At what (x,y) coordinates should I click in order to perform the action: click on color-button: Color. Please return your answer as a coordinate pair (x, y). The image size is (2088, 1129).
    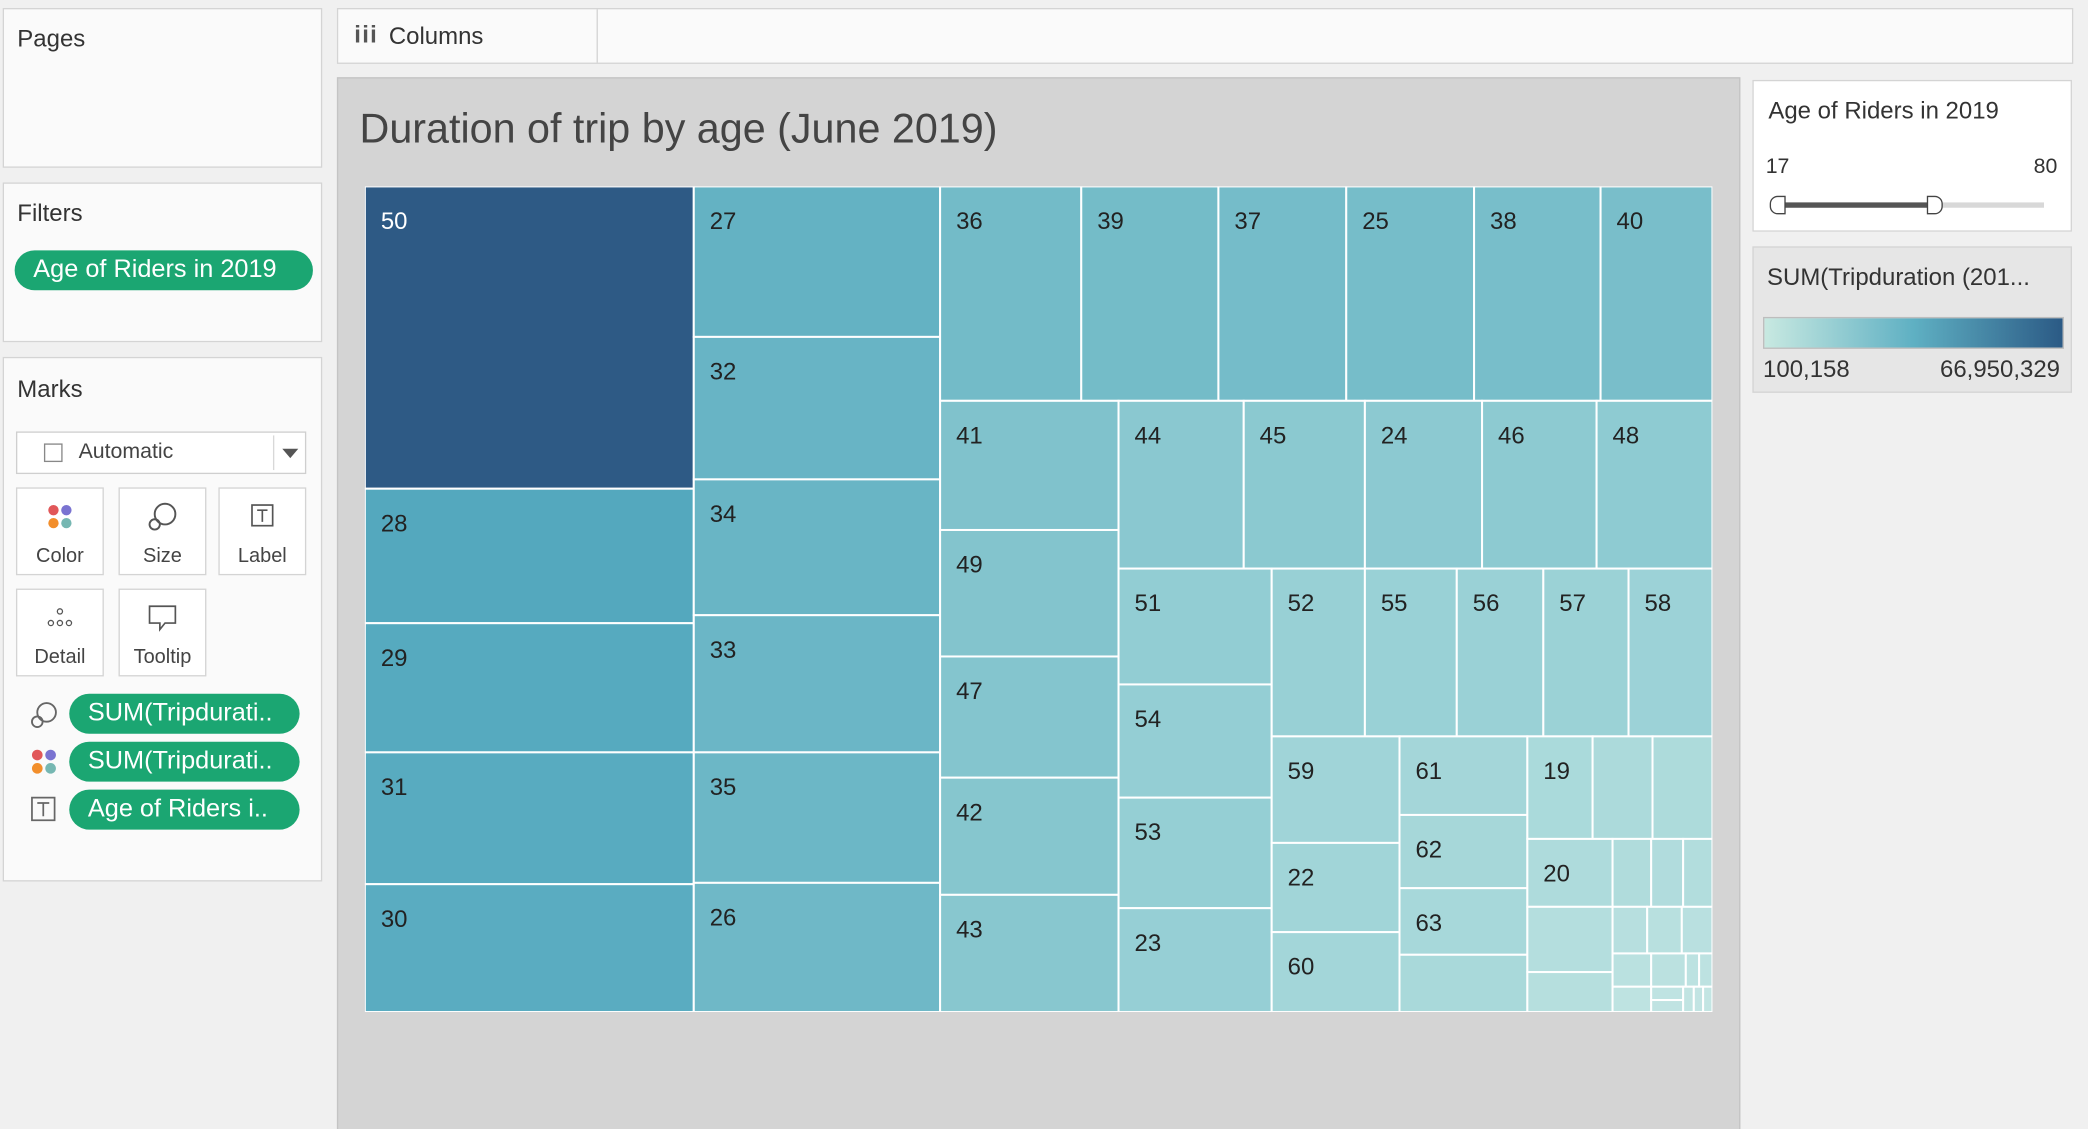
    Looking at the image, I should click on (59, 531).